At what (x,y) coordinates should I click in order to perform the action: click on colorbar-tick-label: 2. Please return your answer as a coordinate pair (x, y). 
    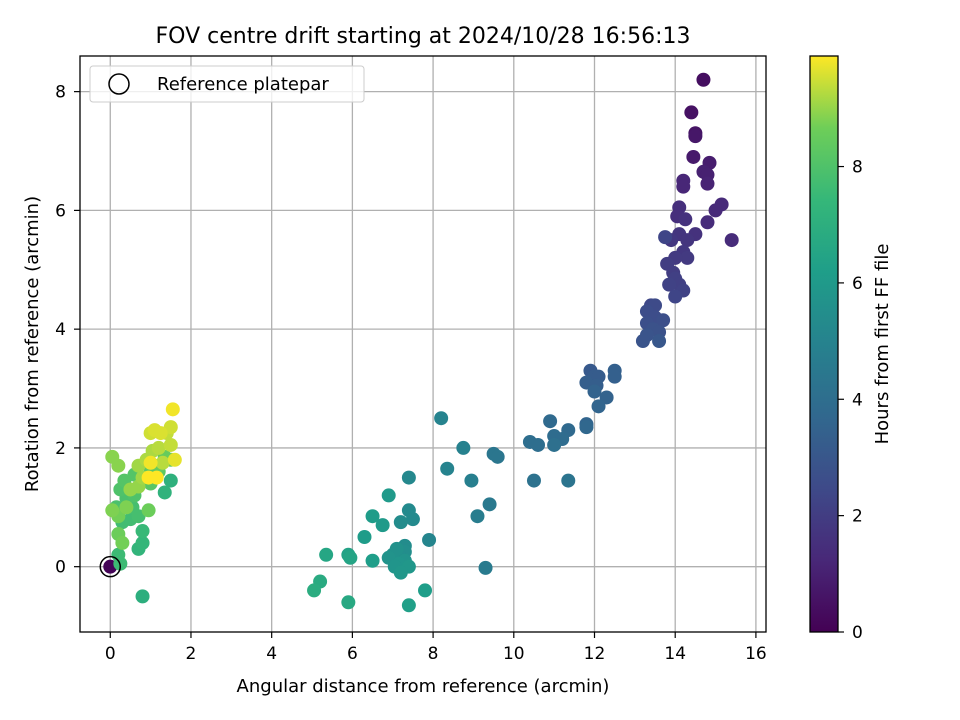
    Looking at the image, I should click on (857, 517).